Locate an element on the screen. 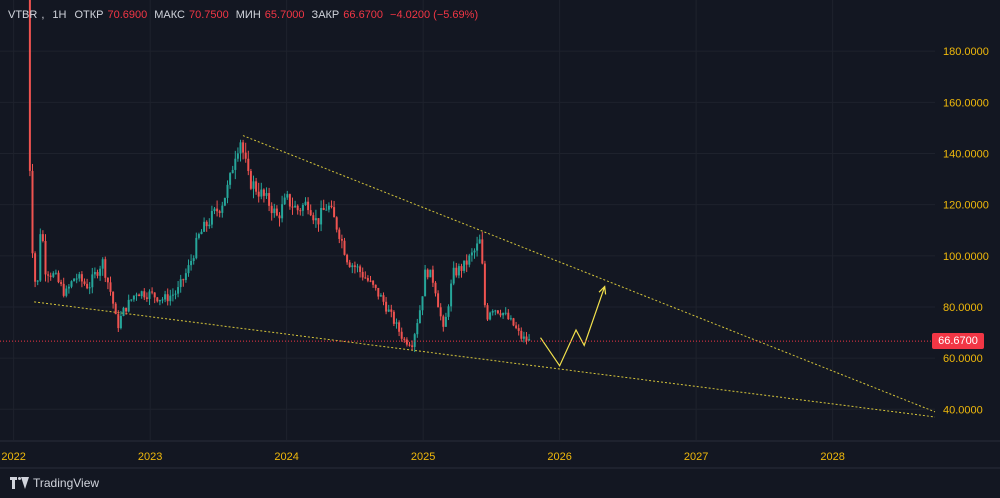 Image resolution: width=1000 pixels, height=498 pixels. projection-path is located at coordinates (573, 327).